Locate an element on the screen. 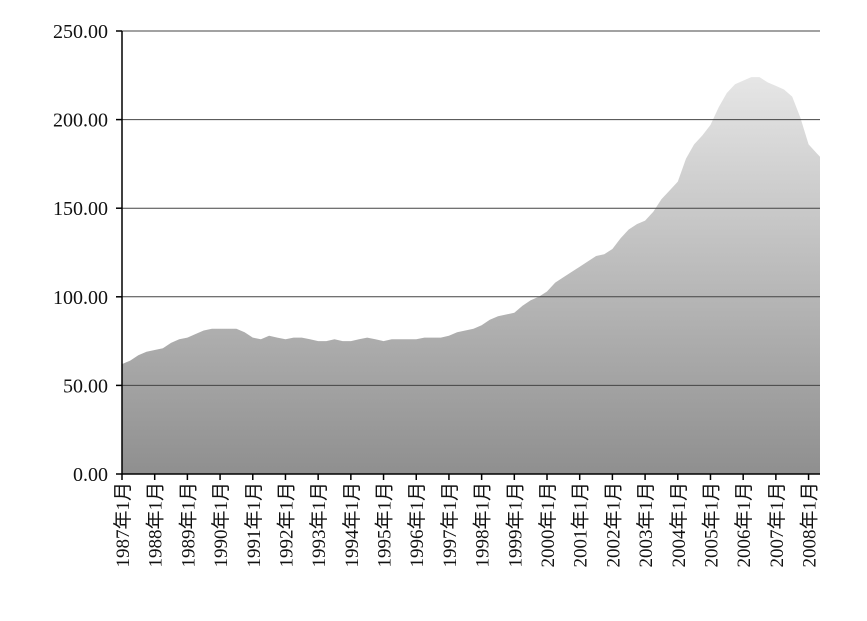 The image size is (867, 621). x-tick-label: 1993年1月 is located at coordinates (319, 525).